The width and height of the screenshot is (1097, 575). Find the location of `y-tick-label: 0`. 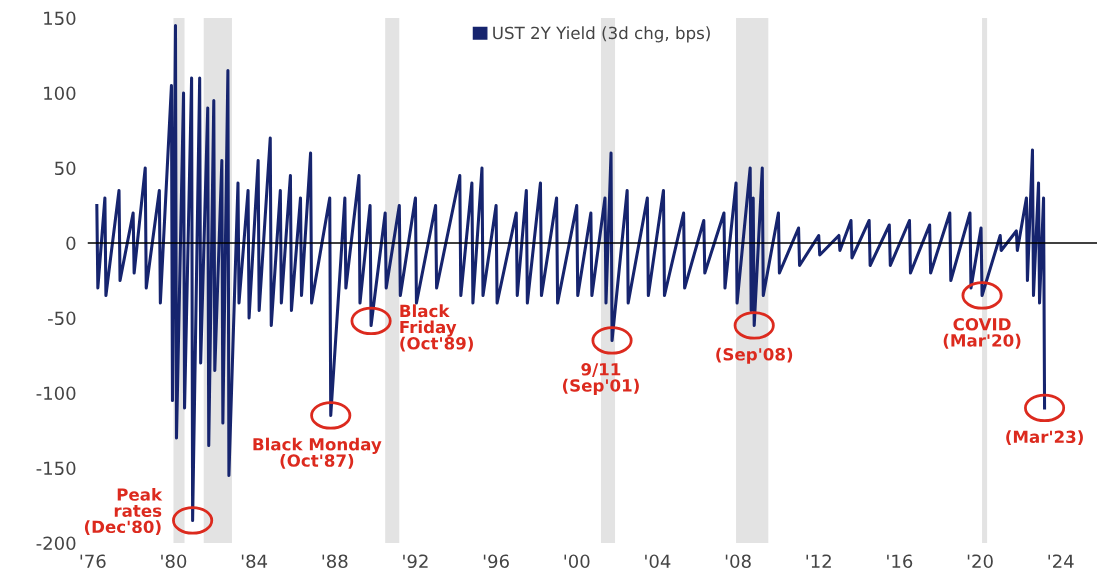

y-tick-label: 0 is located at coordinates (71, 243).